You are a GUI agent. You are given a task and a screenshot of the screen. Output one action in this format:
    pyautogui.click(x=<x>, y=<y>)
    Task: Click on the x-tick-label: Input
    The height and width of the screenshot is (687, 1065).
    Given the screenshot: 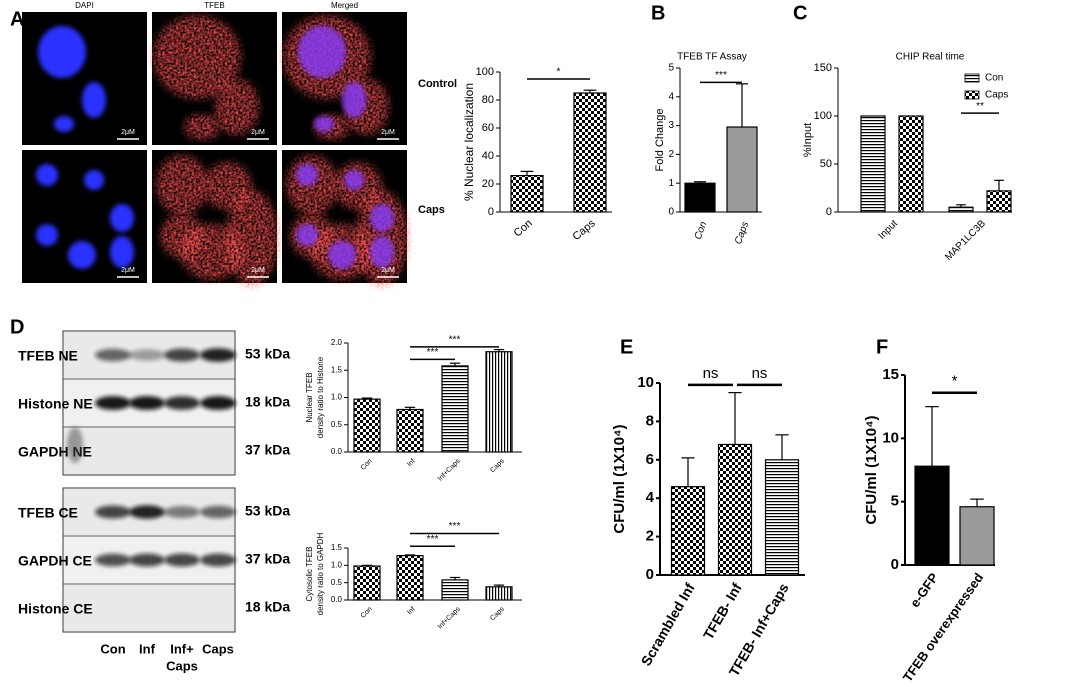 What is the action you would take?
    pyautogui.click(x=888, y=230)
    